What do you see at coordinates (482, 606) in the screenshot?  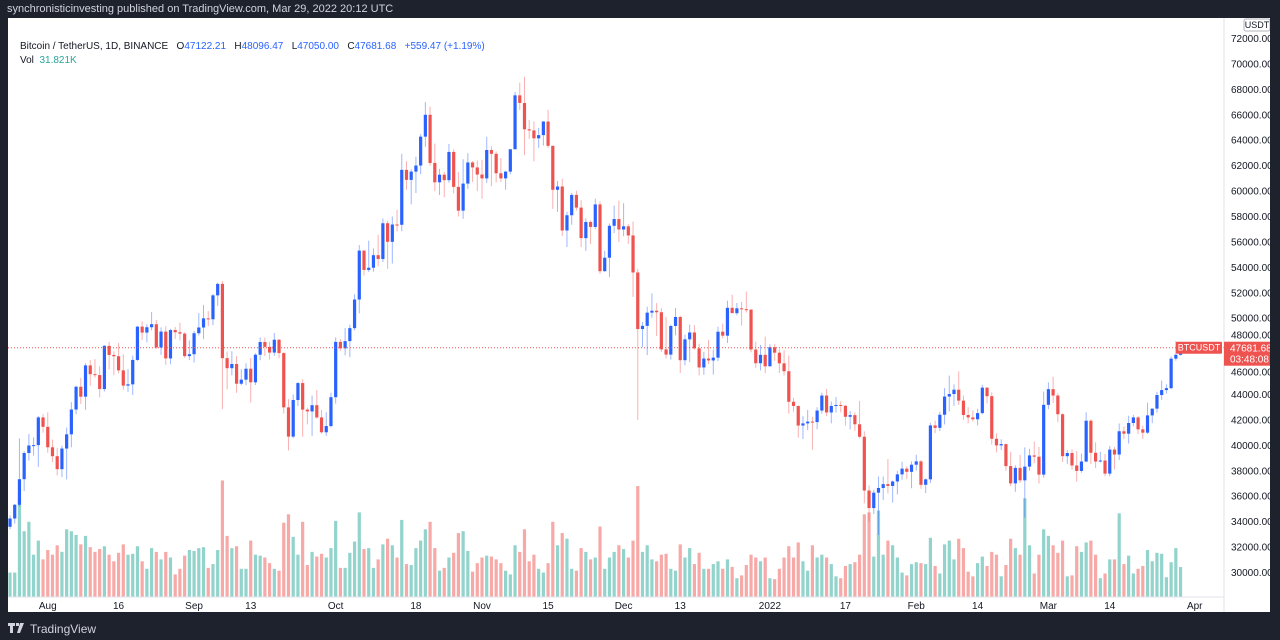 I see `time-tick-label: Nov` at bounding box center [482, 606].